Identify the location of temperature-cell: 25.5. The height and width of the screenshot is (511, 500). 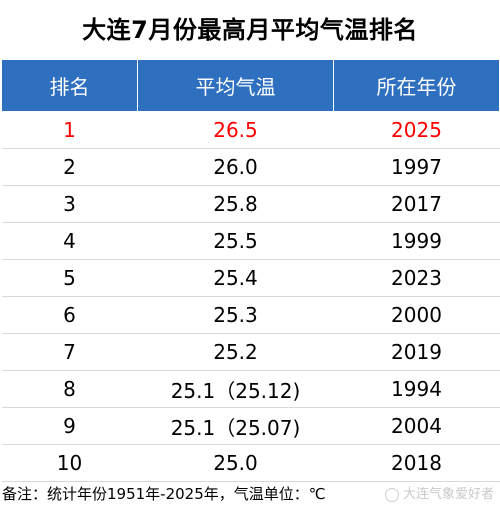
(235, 241).